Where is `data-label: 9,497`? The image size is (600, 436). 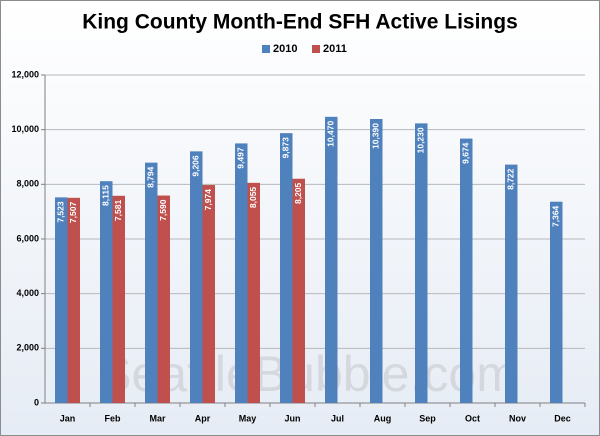
data-label: 9,497 is located at coordinates (241, 158).